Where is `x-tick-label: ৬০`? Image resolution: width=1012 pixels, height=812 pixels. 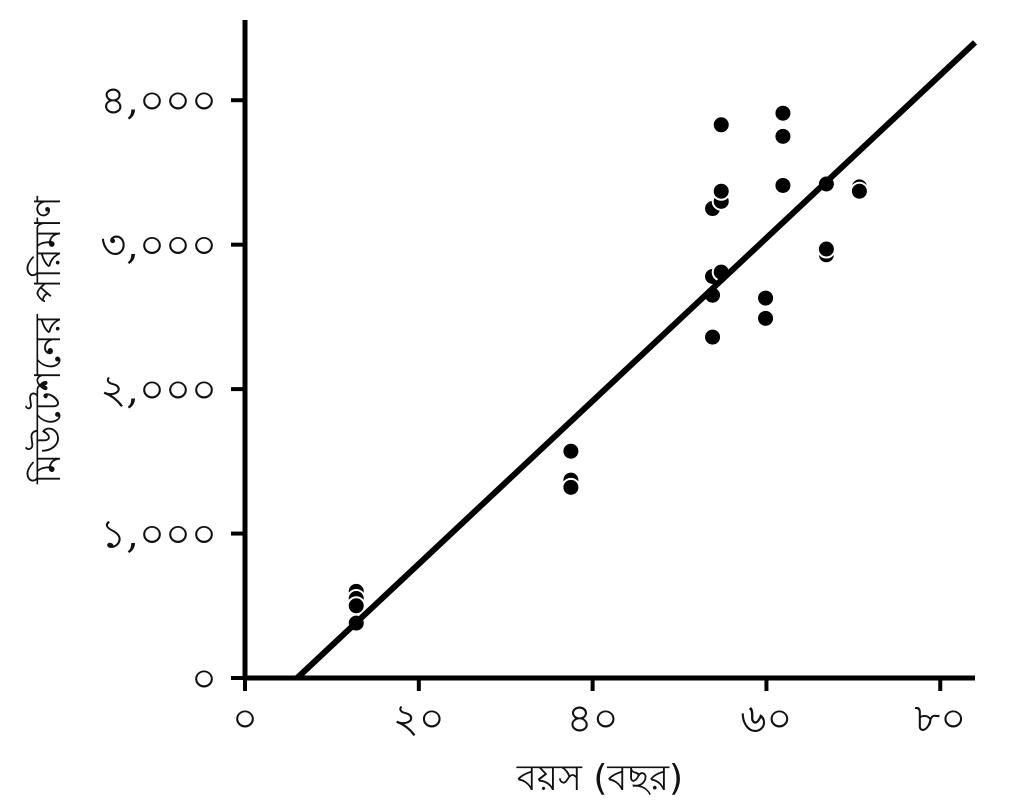 x-tick-label: ৬০ is located at coordinates (766, 719).